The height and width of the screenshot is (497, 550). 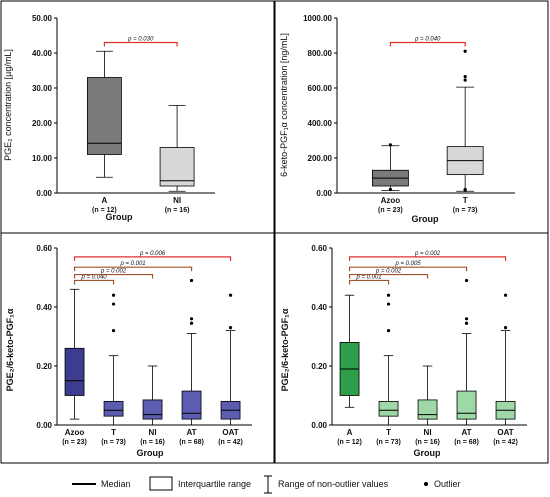 I want to click on comparison-bracket: p = 0.030, so click(x=140, y=42).